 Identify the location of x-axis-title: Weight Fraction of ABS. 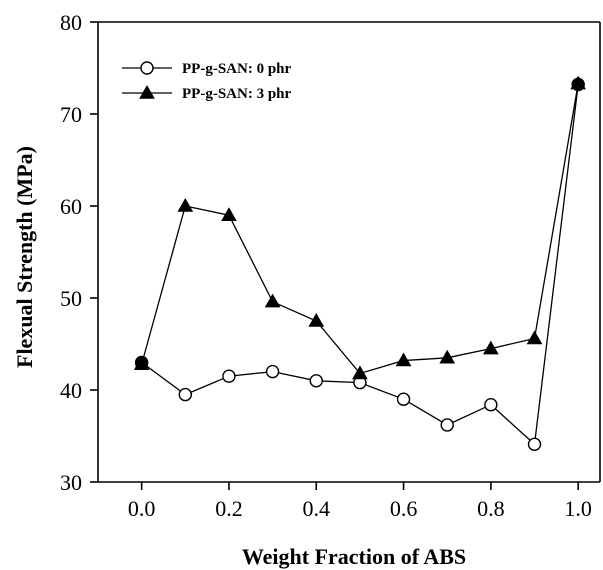
(354, 556).